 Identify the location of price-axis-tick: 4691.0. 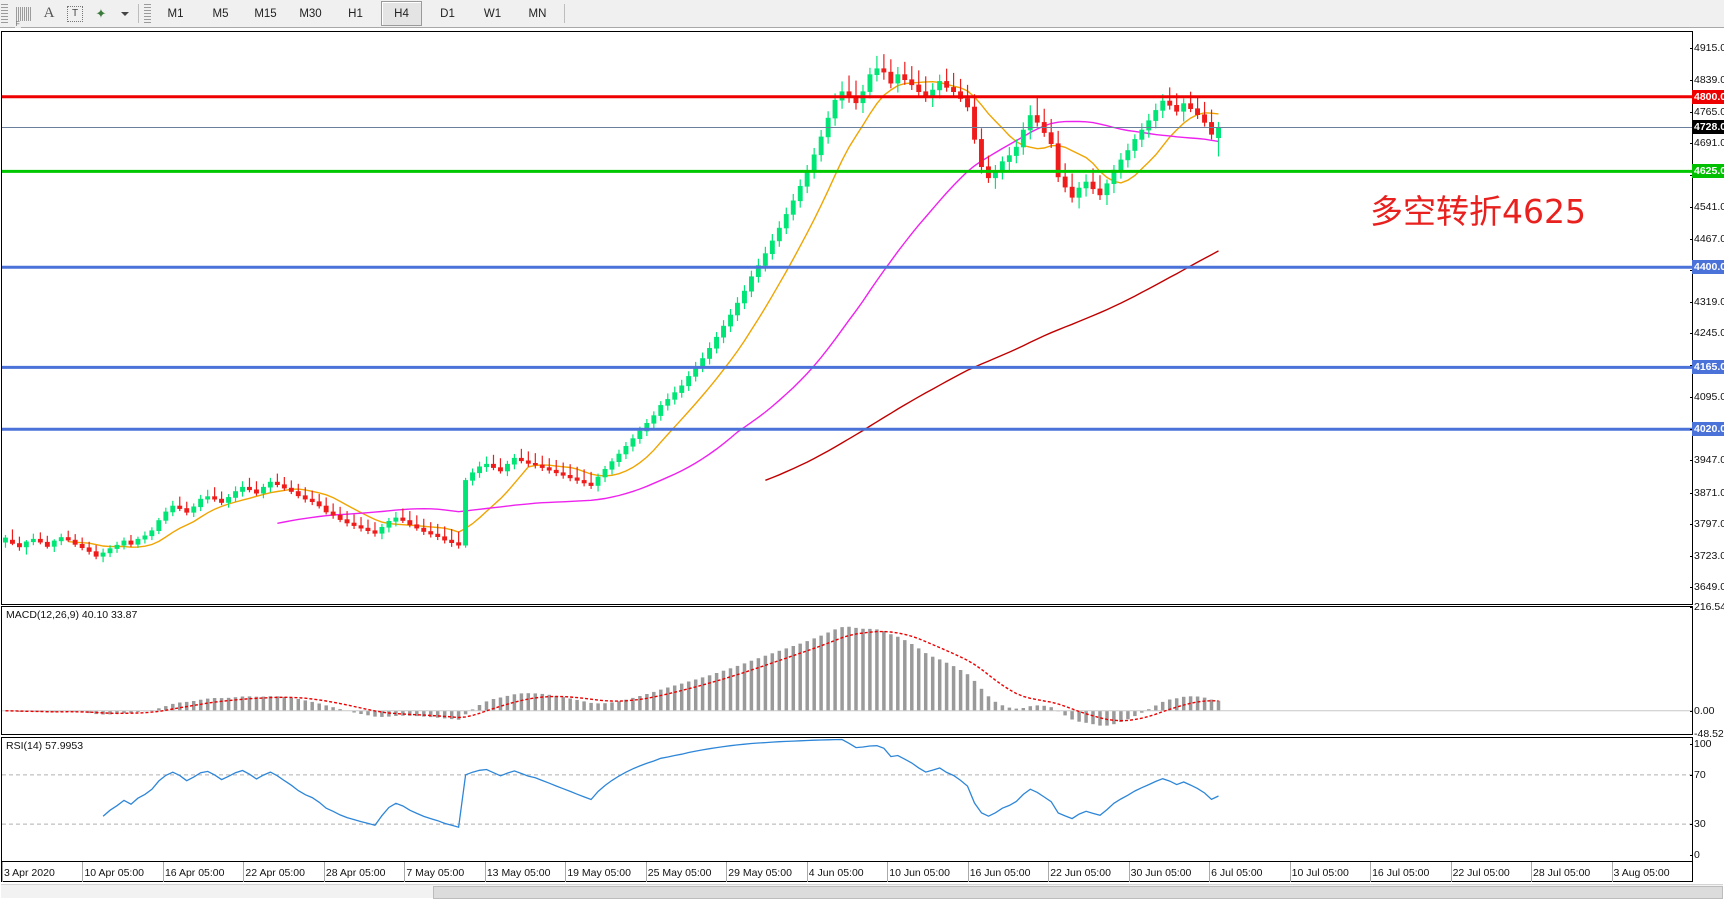
(1706, 143).